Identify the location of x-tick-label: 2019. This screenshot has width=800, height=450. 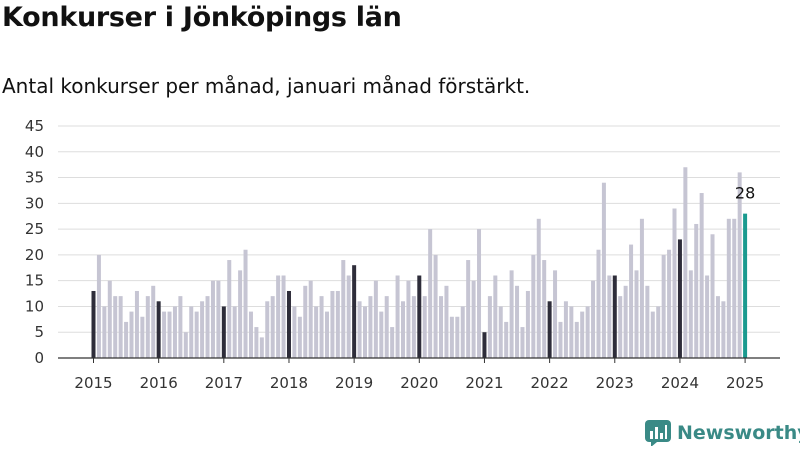
(354, 383).